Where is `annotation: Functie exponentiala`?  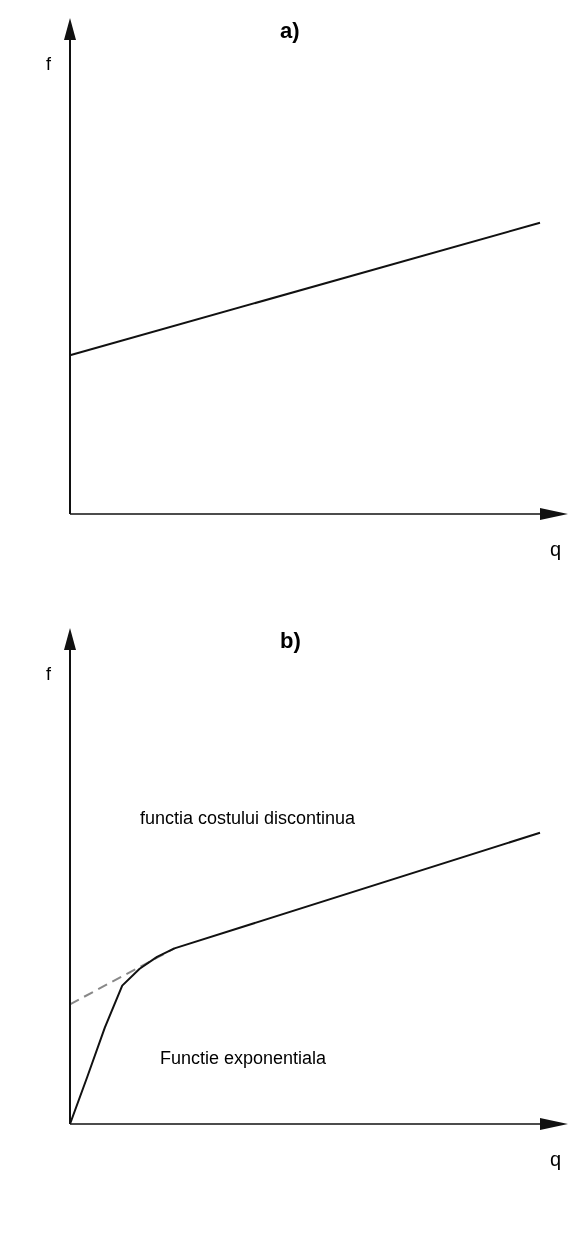 annotation: Functie exponentiala is located at coordinates (243, 1058).